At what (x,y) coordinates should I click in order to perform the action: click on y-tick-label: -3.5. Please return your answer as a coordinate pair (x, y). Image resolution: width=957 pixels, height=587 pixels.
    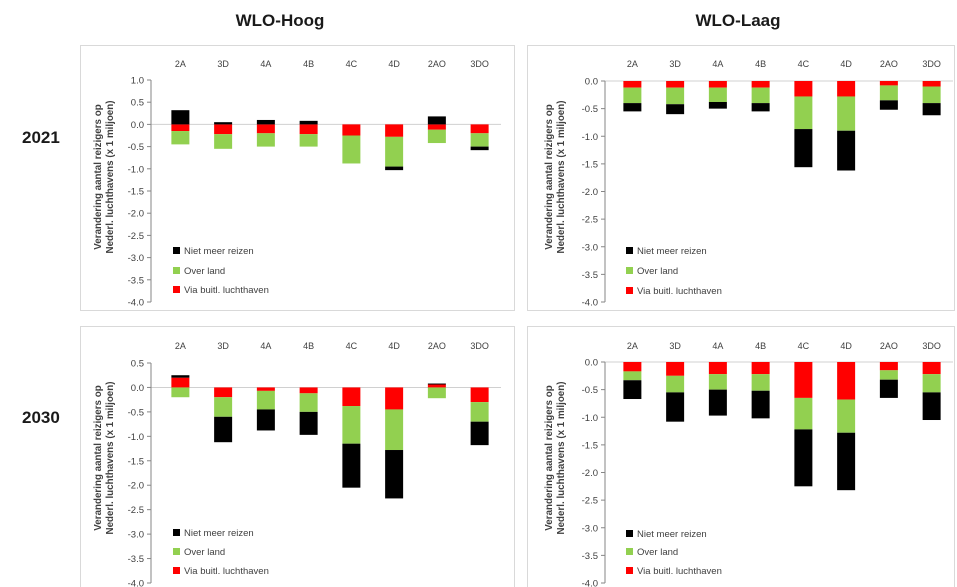
    Looking at the image, I should click on (590, 275).